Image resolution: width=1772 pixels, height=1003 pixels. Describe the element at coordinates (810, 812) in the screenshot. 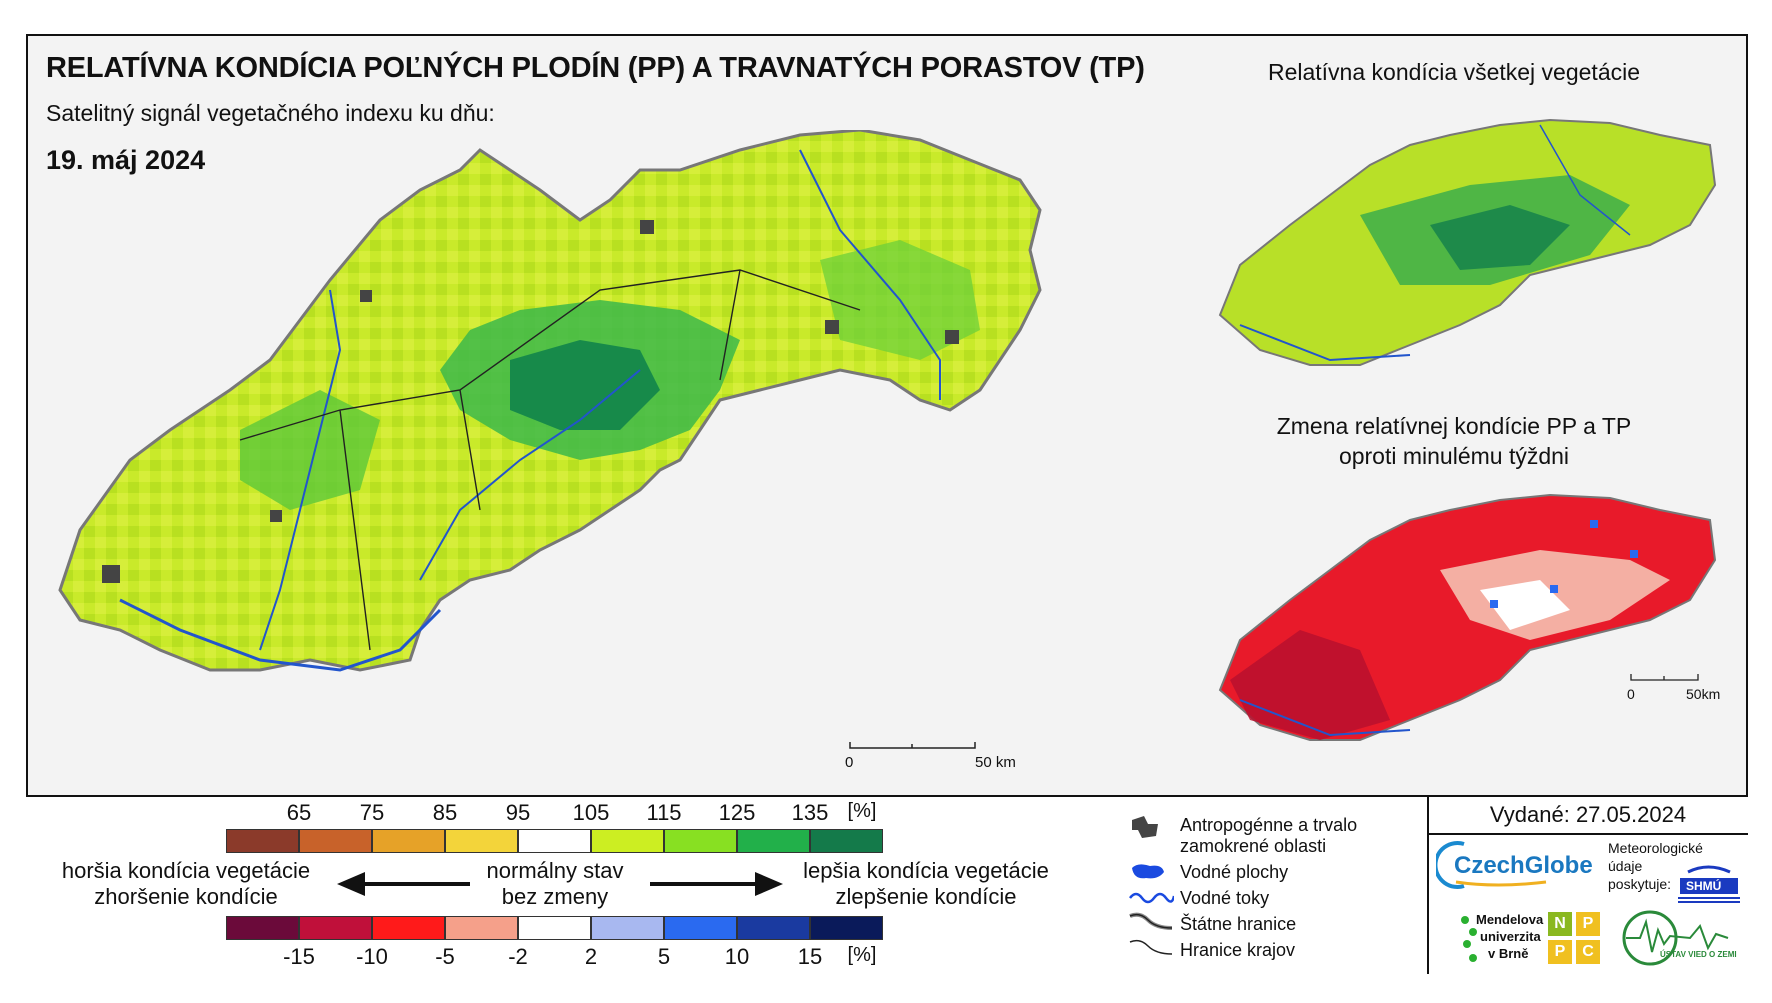

I see `condition-tick: 135` at that location.